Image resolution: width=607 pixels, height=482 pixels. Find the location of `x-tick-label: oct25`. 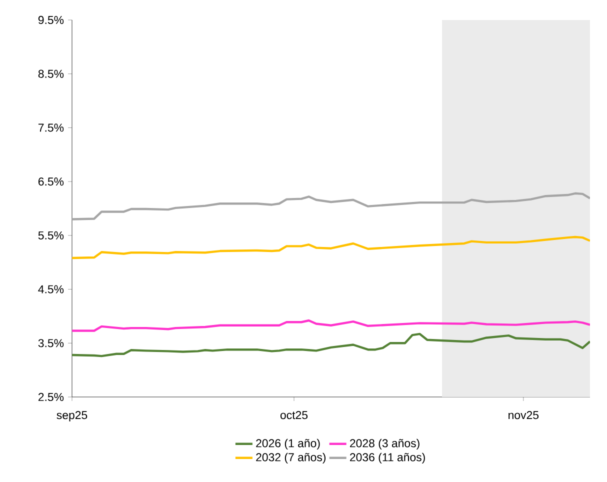

x-tick-label: oct25 is located at coordinates (294, 415).